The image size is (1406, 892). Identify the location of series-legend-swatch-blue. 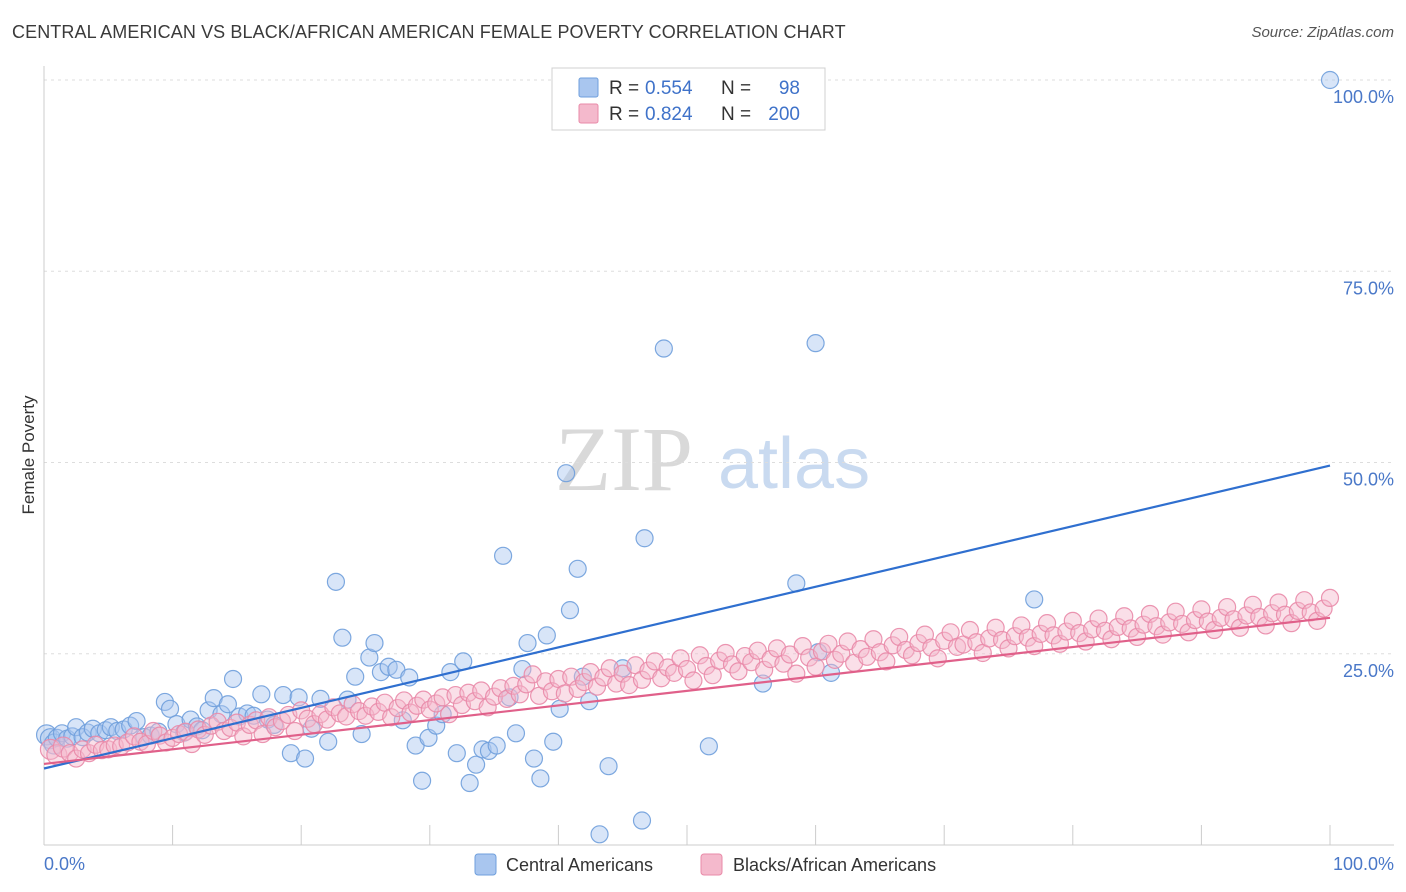
(485, 864).